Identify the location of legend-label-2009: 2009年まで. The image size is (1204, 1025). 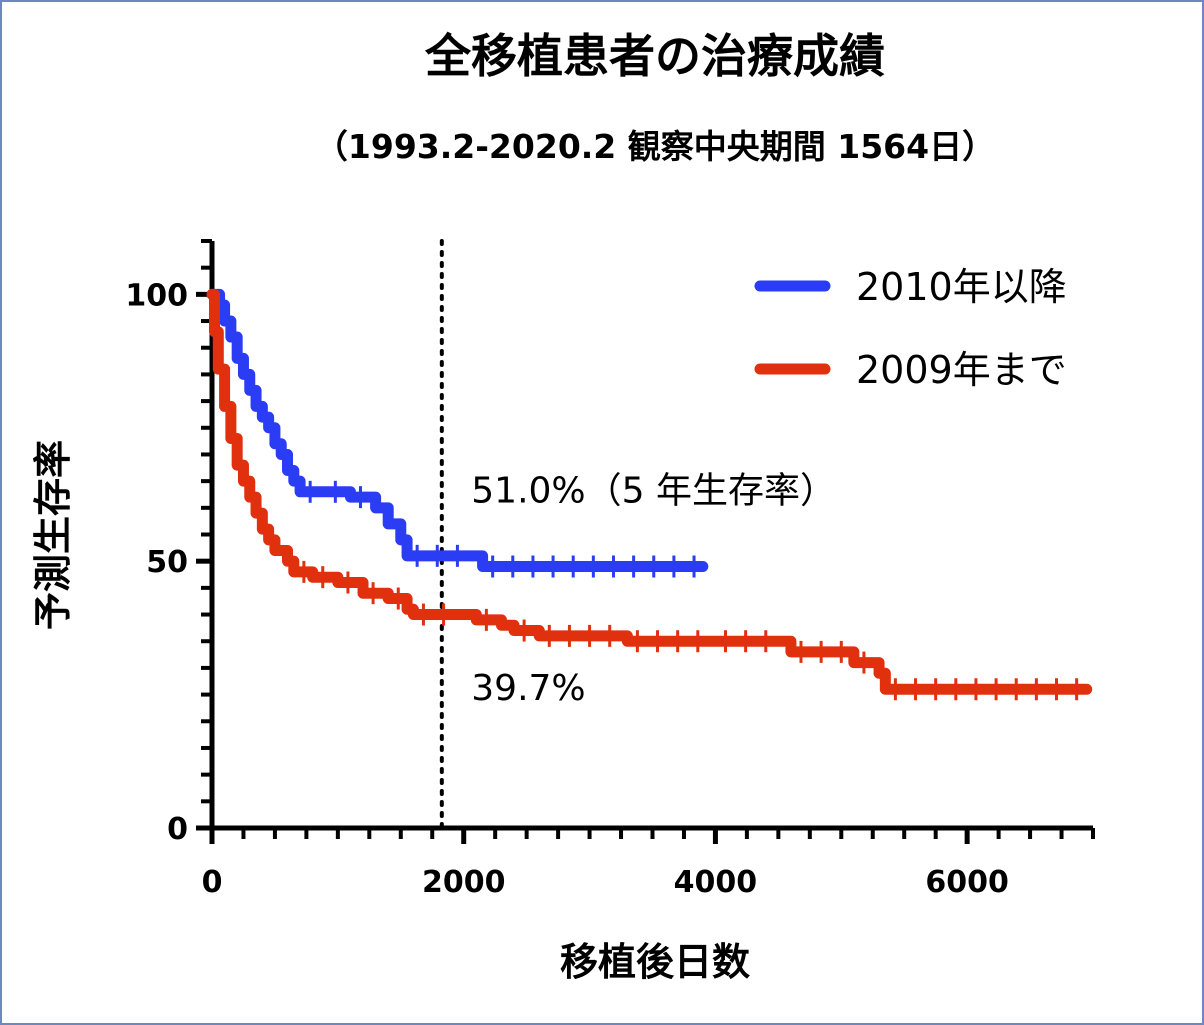
(961, 370).